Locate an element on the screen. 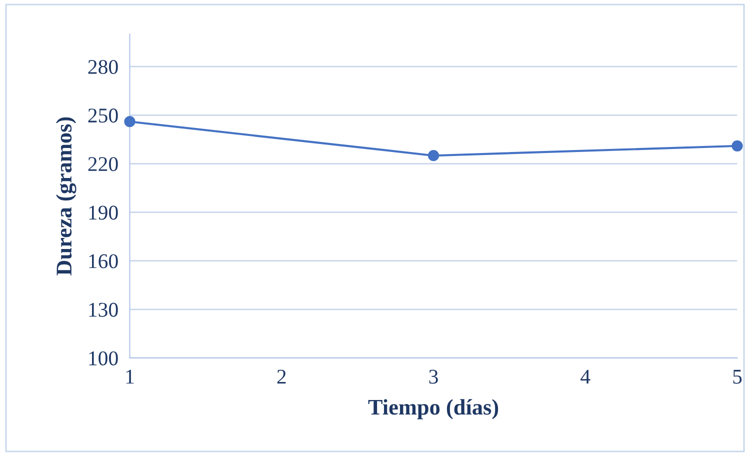 The image size is (750, 456). x-tick-label: 3 is located at coordinates (433, 377).